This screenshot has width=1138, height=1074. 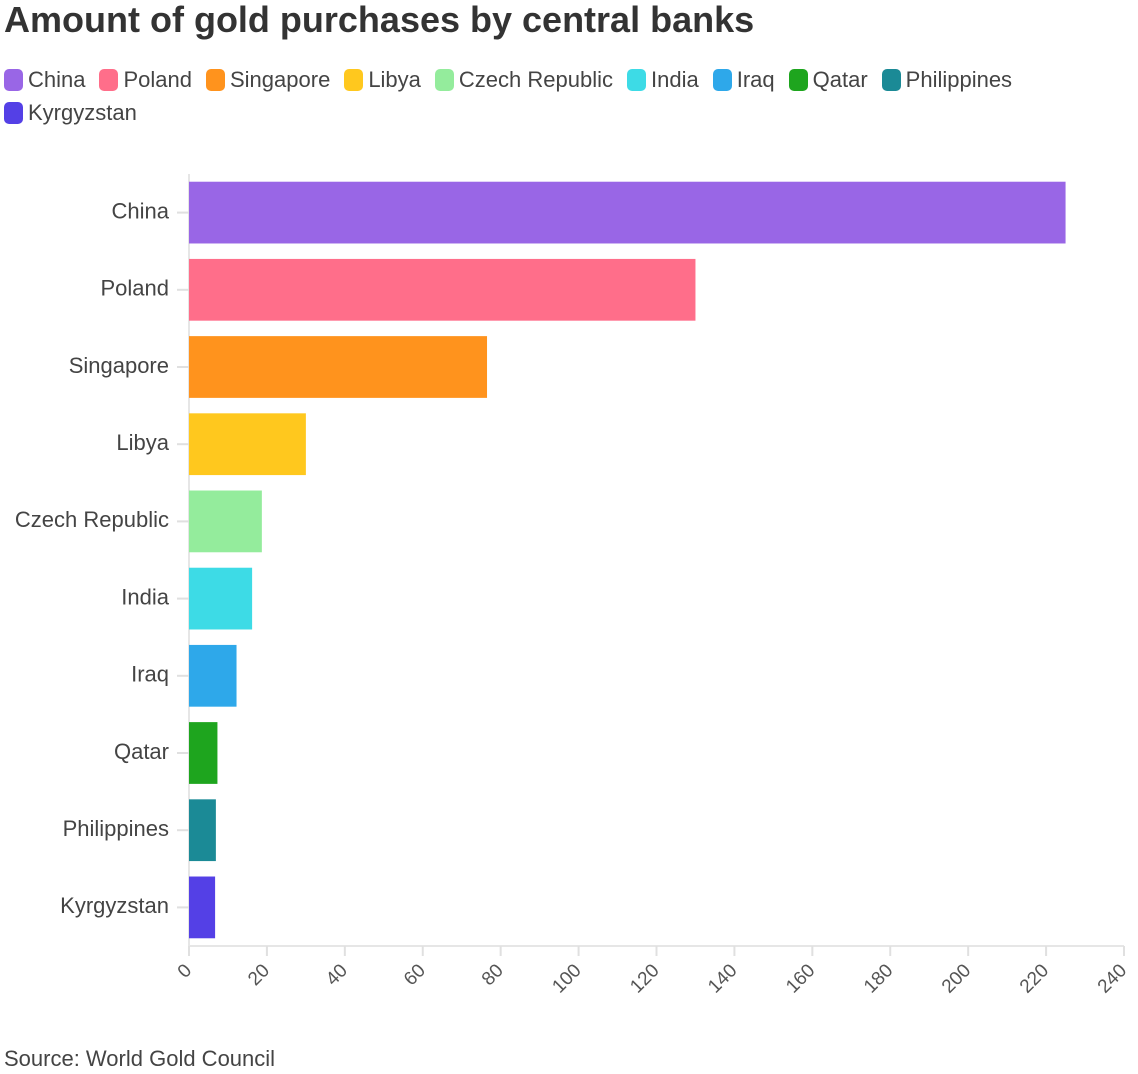 I want to click on legend-label: Singapore, so click(x=280, y=79).